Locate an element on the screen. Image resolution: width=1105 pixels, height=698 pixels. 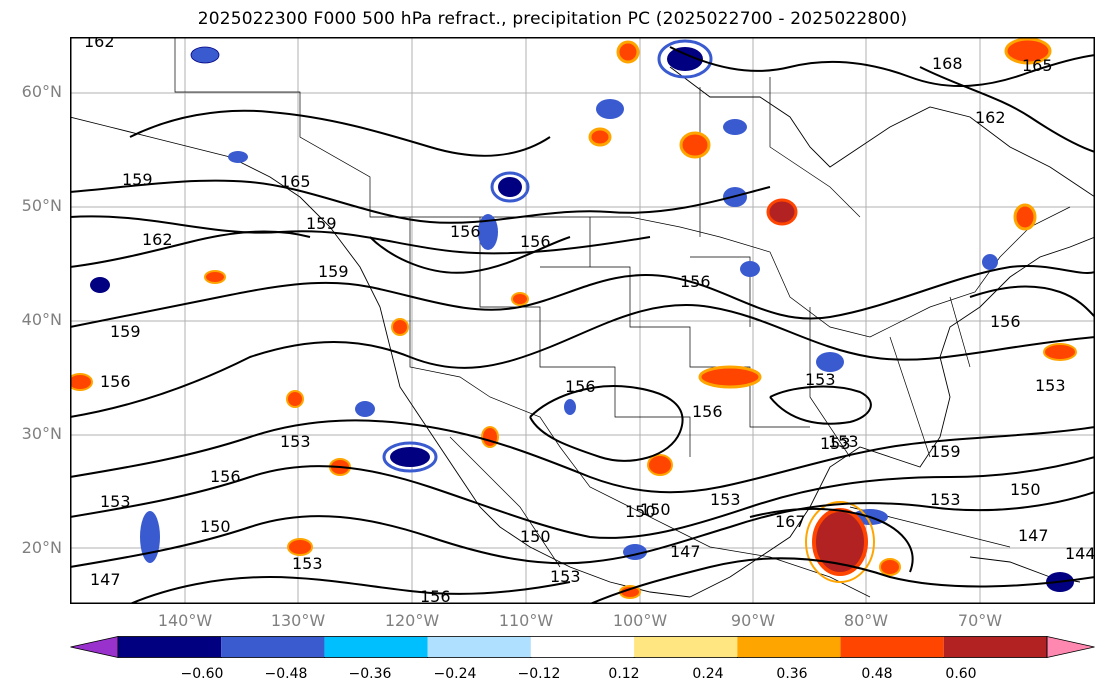
lon-label-70w: 70°W is located at coordinates (980, 620).